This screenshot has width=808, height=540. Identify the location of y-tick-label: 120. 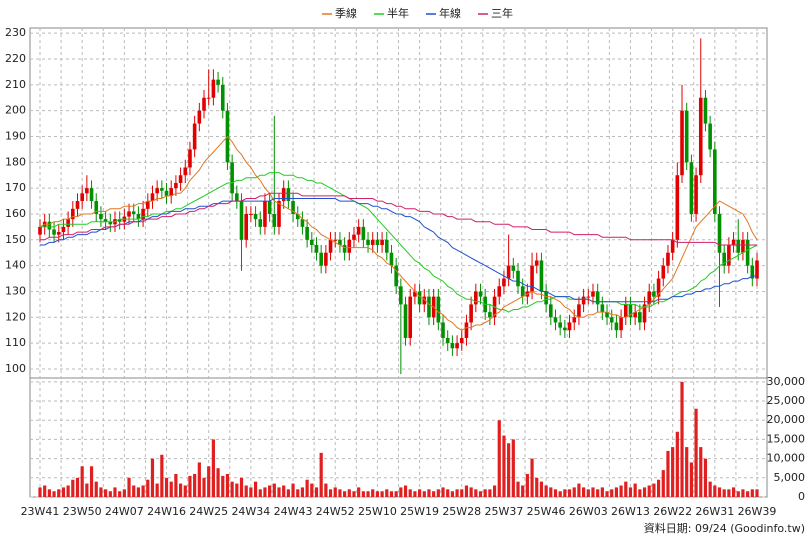
(15, 316).